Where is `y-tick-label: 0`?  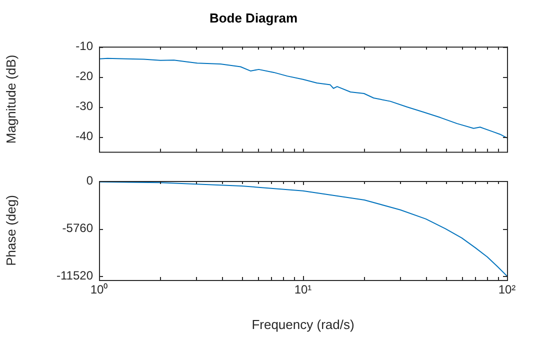 y-tick-label: 0 is located at coordinates (90, 180).